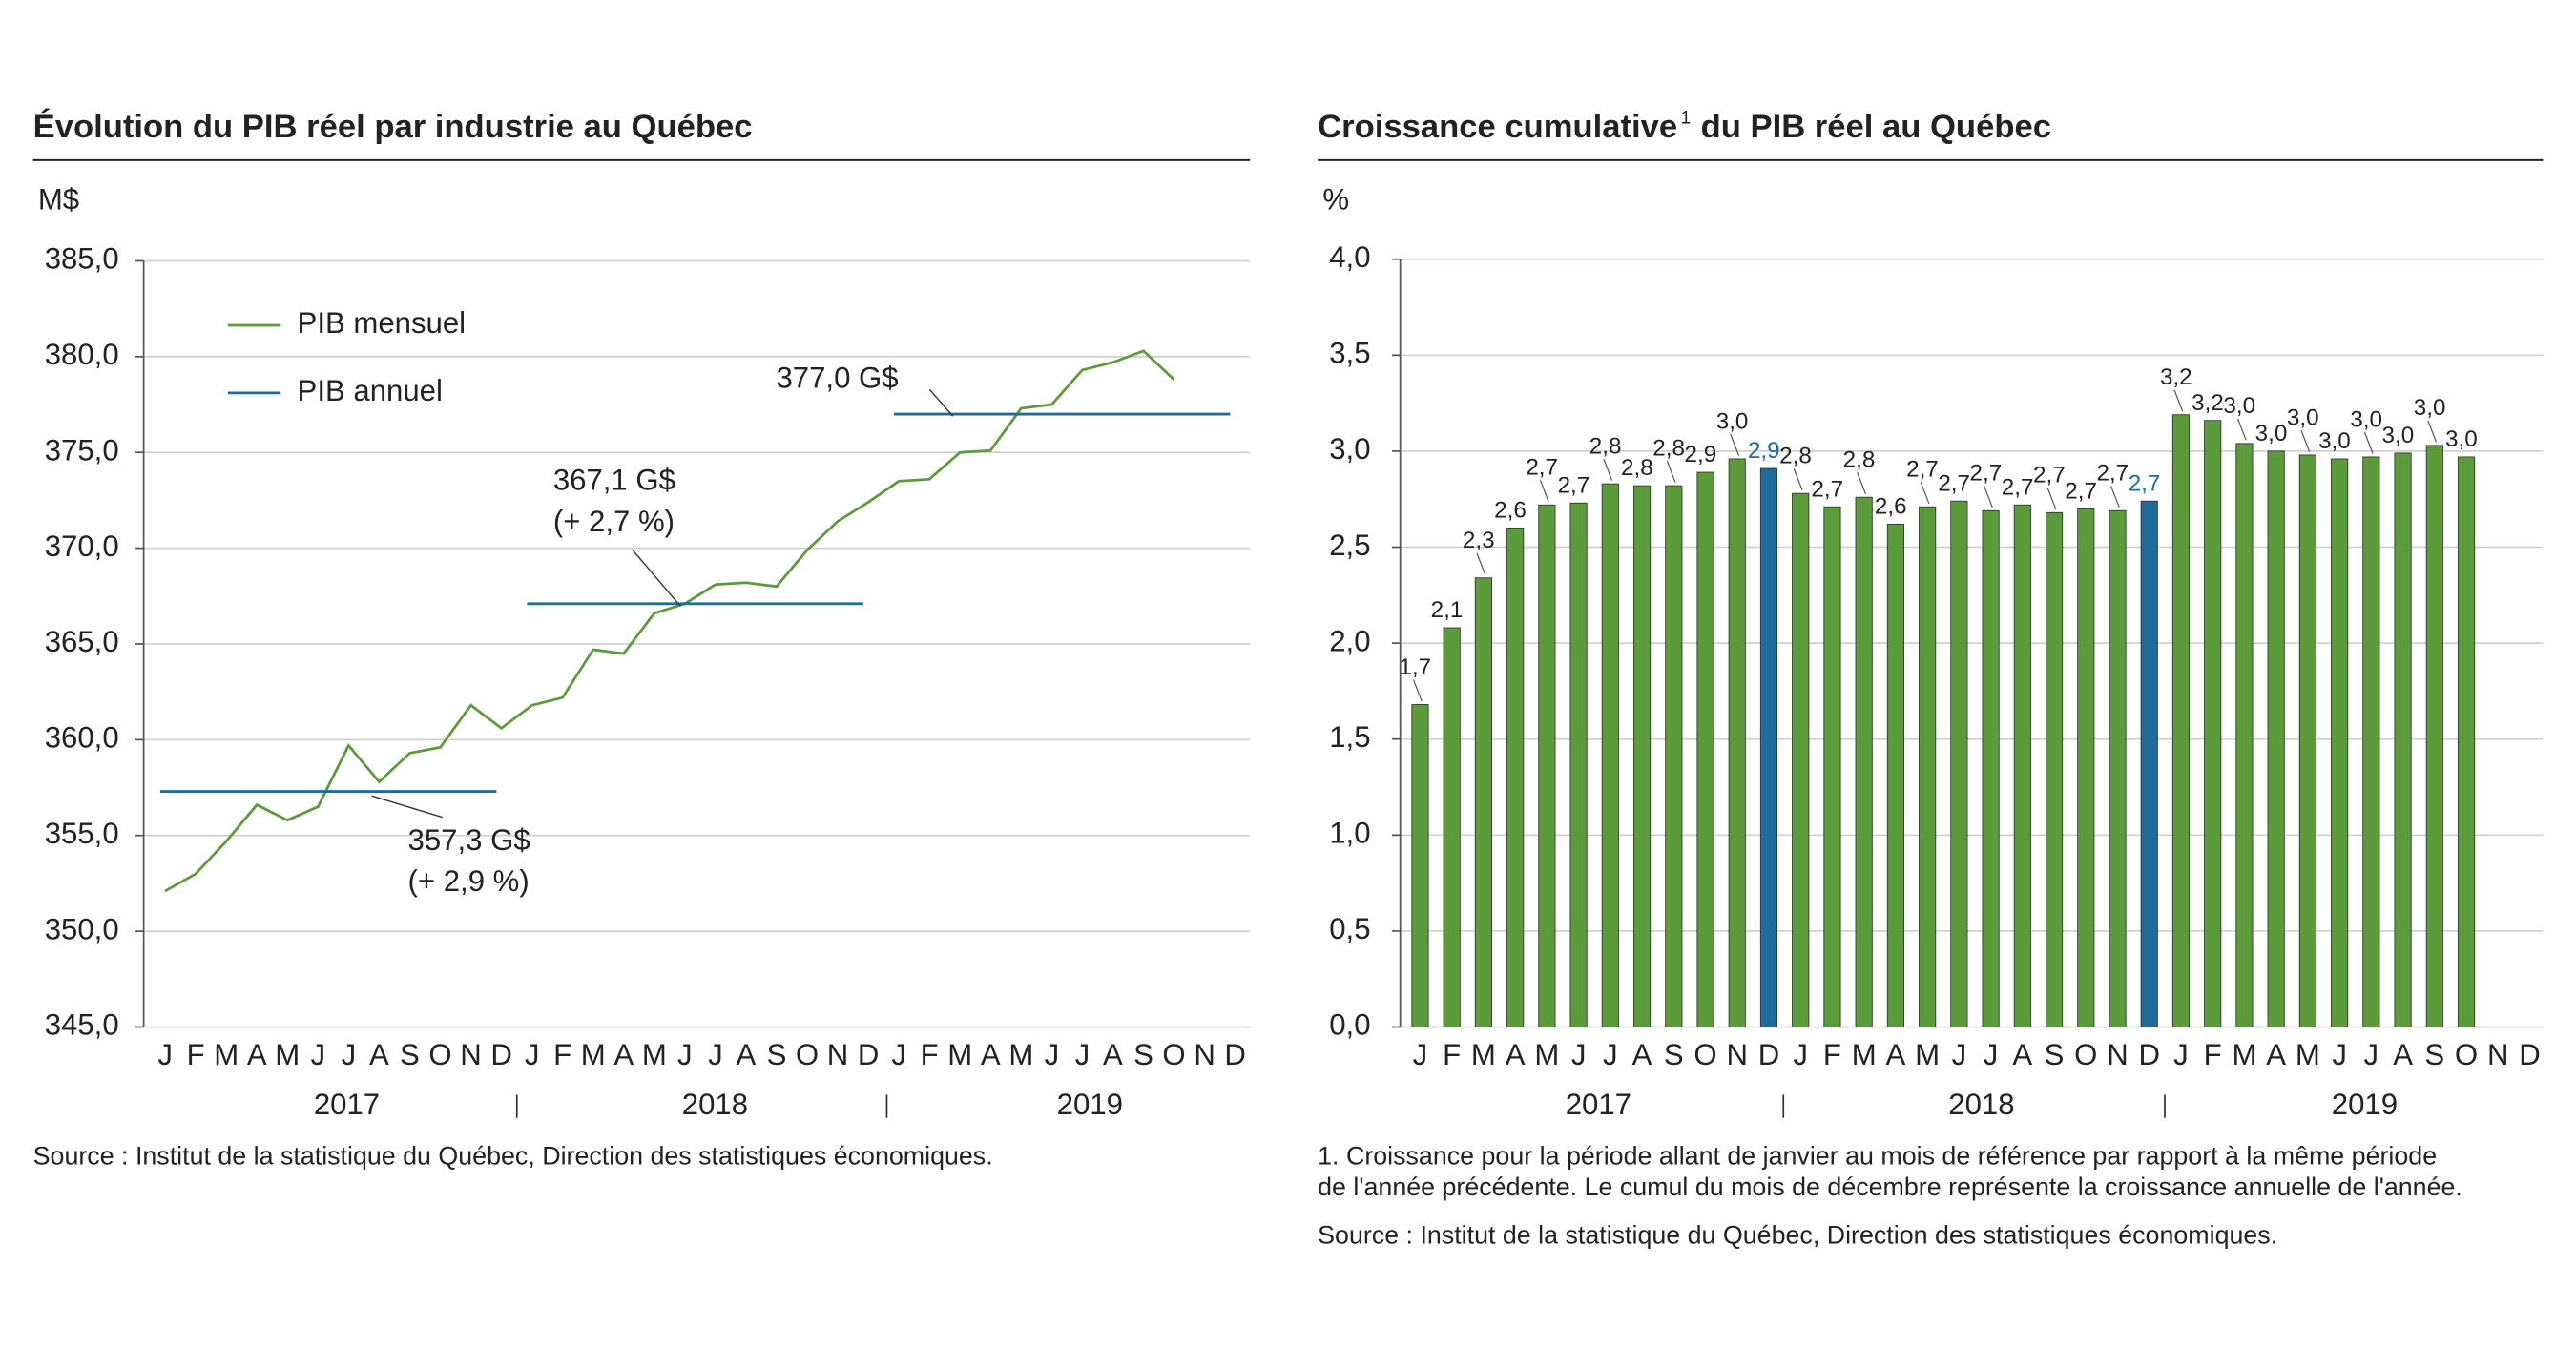 The width and height of the screenshot is (2576, 1349). What do you see at coordinates (2176, 377) in the screenshot?
I see `value-label: 3,2` at bounding box center [2176, 377].